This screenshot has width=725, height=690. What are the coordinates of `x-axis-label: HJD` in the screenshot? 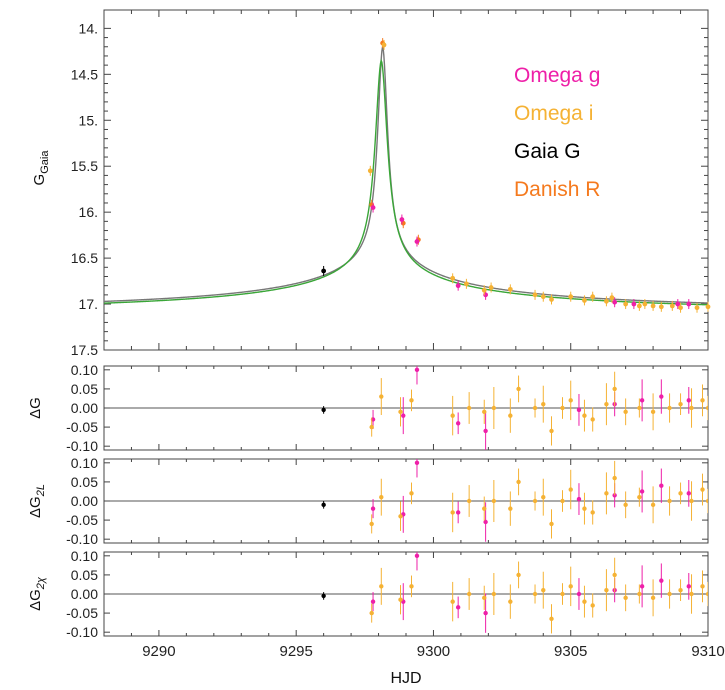 It's located at (405, 678).